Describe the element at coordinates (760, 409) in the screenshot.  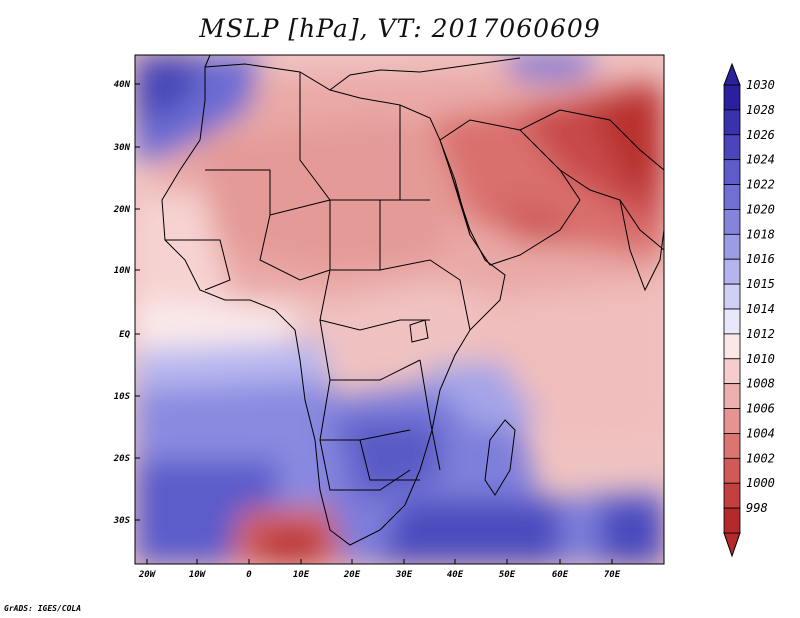
I see `colorbar-label: 1006` at that location.